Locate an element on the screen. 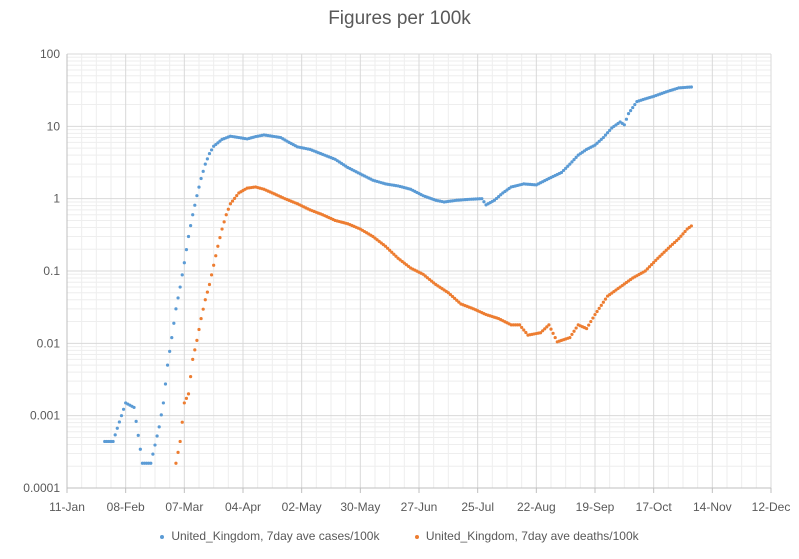  x-tick-label: 14-Nov is located at coordinates (712, 507).